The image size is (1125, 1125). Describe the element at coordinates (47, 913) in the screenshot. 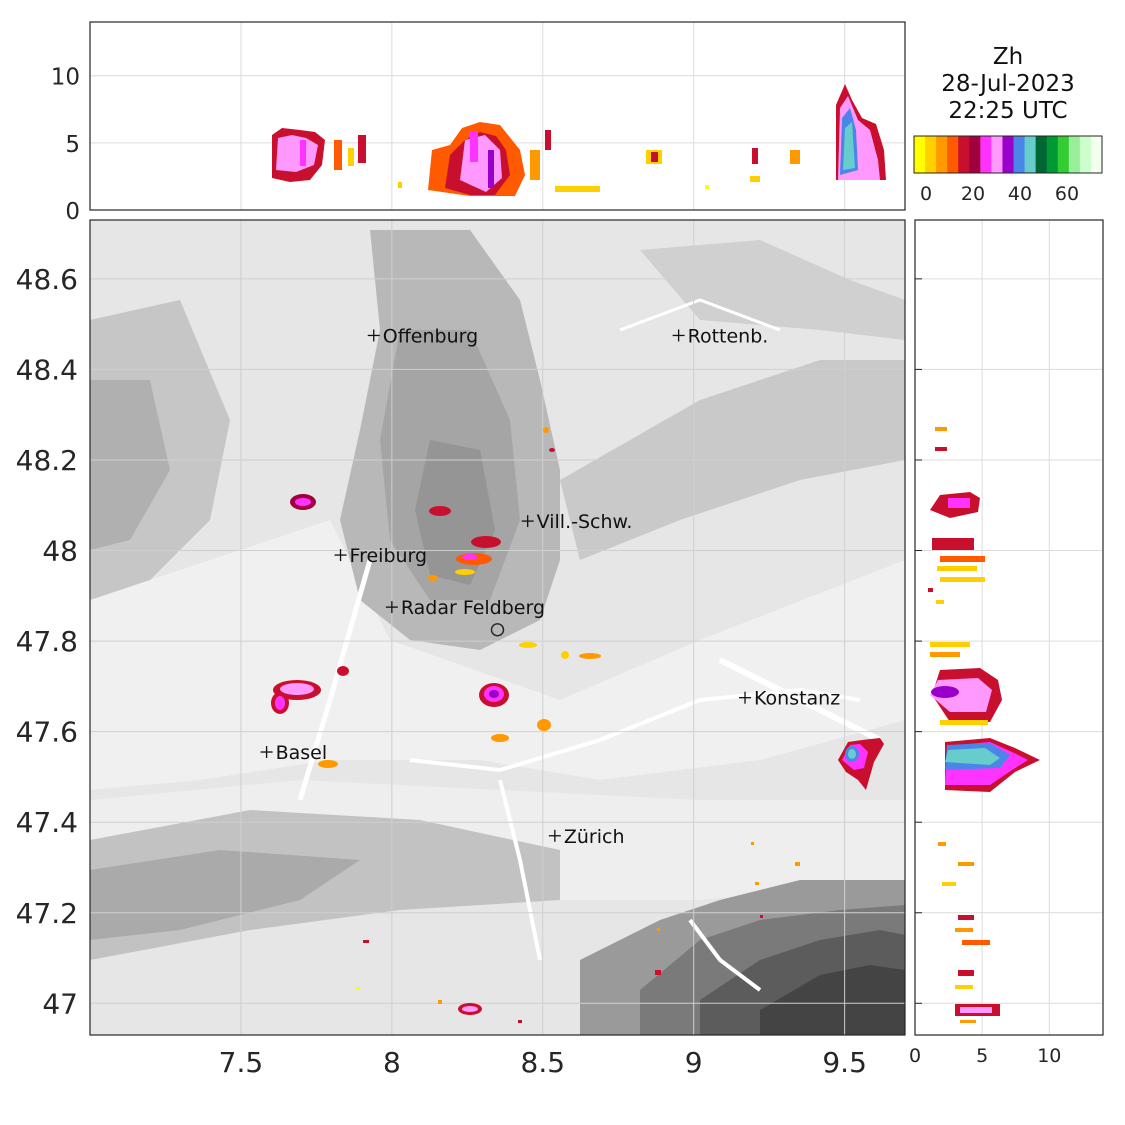

I see `y-tick-label: 47.2` at that location.